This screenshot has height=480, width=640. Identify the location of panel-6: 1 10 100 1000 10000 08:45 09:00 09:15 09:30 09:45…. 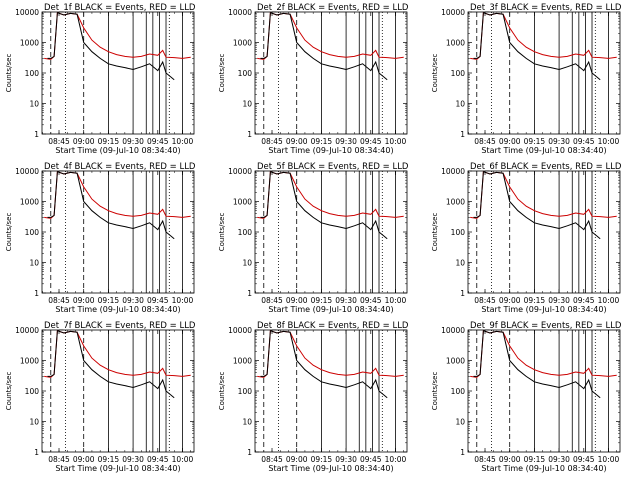
(526, 238).